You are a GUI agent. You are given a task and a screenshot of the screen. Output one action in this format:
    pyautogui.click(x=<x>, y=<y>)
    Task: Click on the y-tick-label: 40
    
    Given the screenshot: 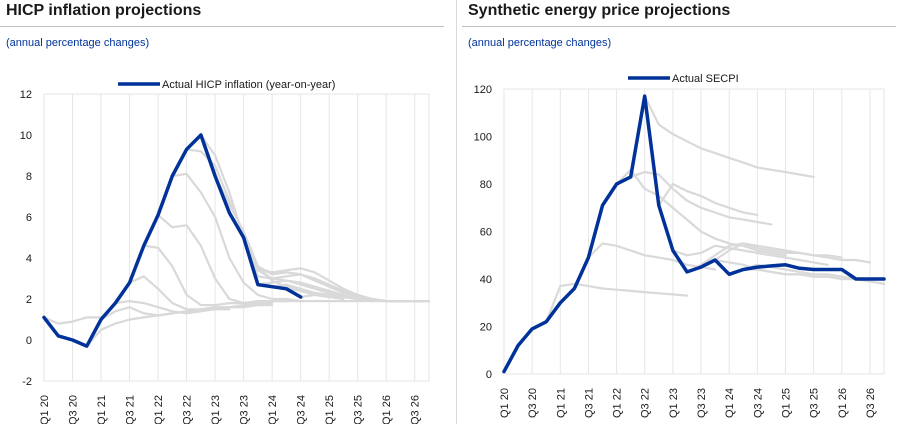 What is the action you would take?
    pyautogui.click(x=486, y=280)
    